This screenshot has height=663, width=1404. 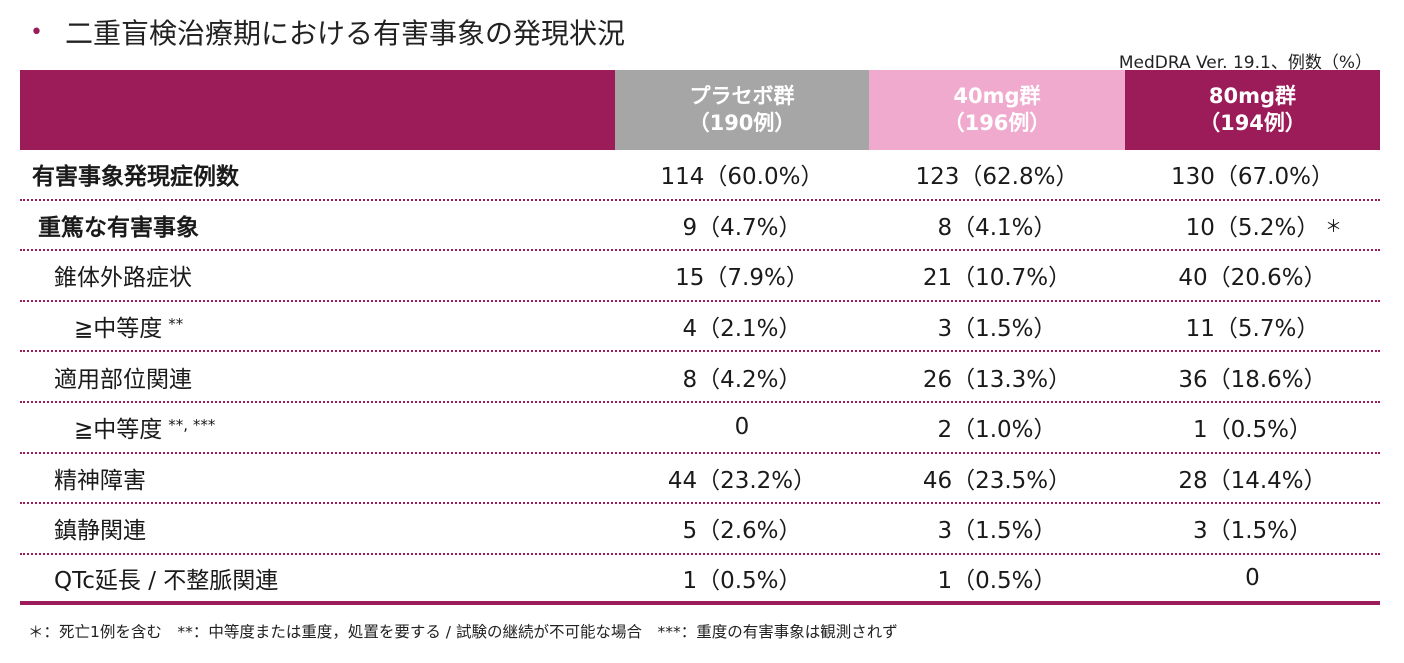 I want to click on value-40mg: 21（10.7%）, so click(x=997, y=278).